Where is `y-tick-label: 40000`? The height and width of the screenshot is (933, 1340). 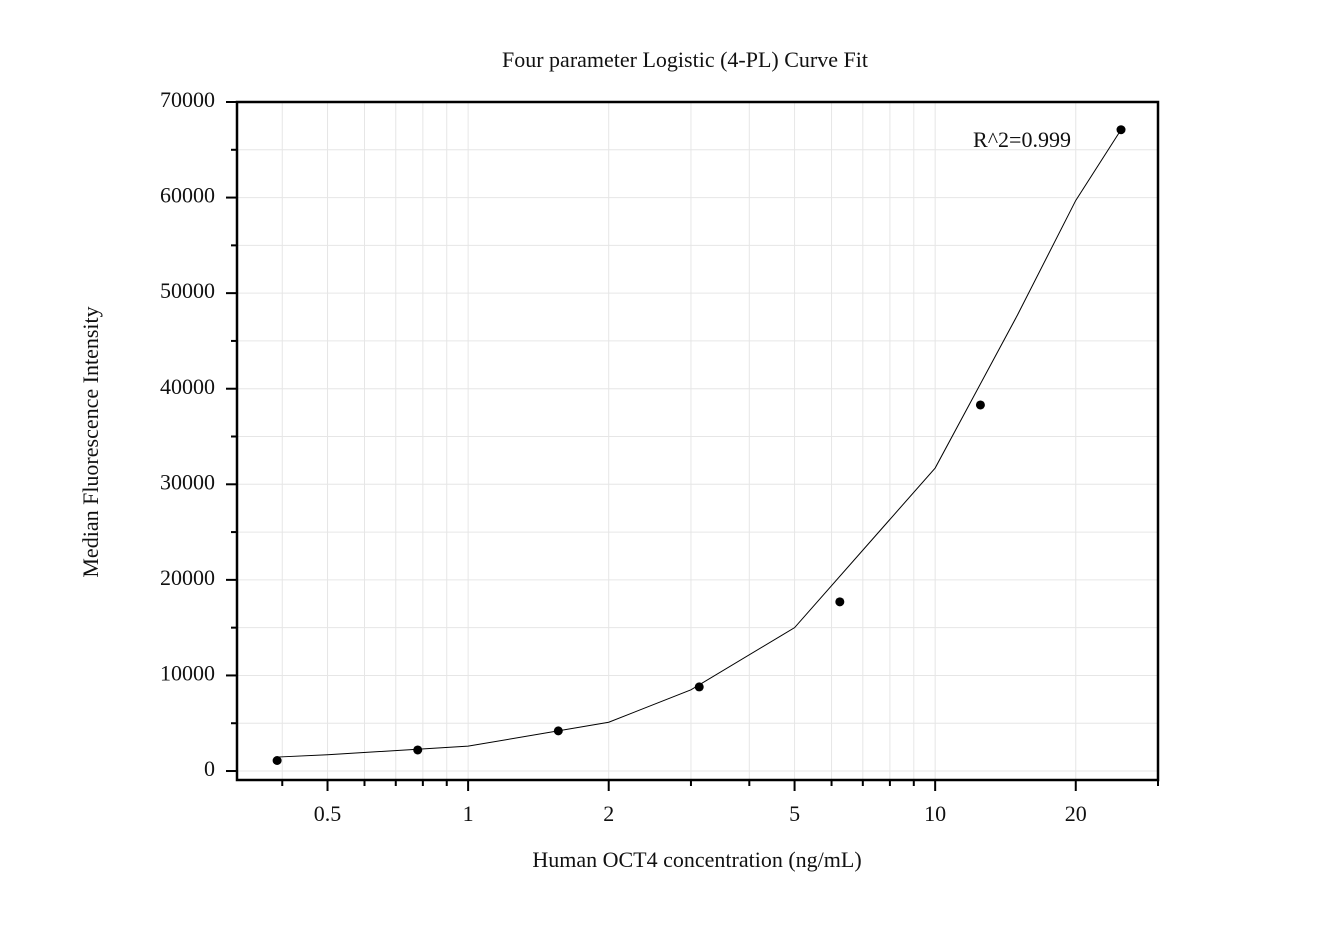
y-tick-label: 40000 is located at coordinates (187, 386).